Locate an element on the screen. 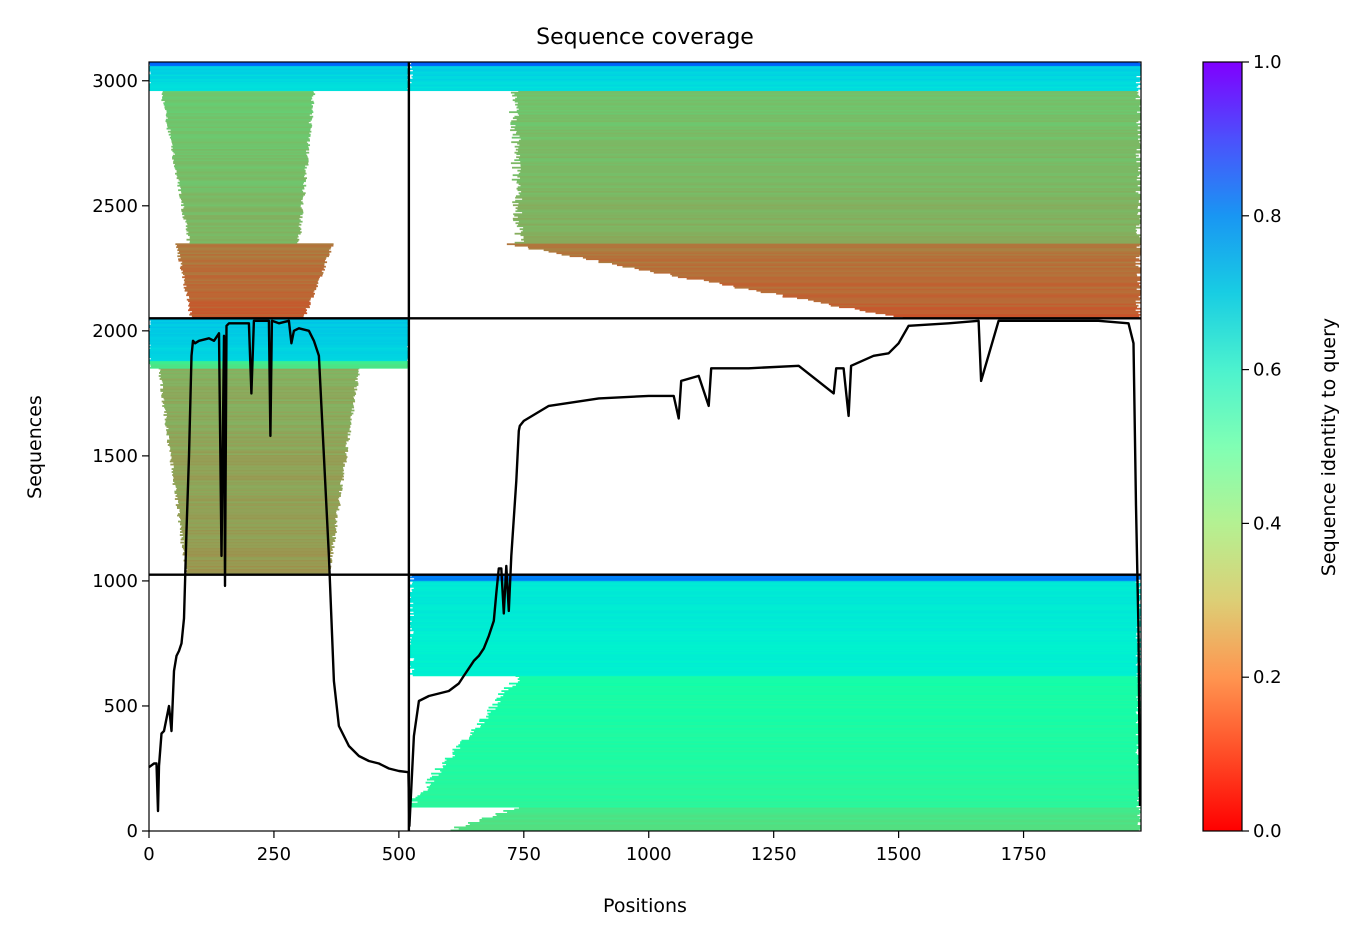 The image size is (1364, 939). y-tick-label: 500 is located at coordinates (121, 706).